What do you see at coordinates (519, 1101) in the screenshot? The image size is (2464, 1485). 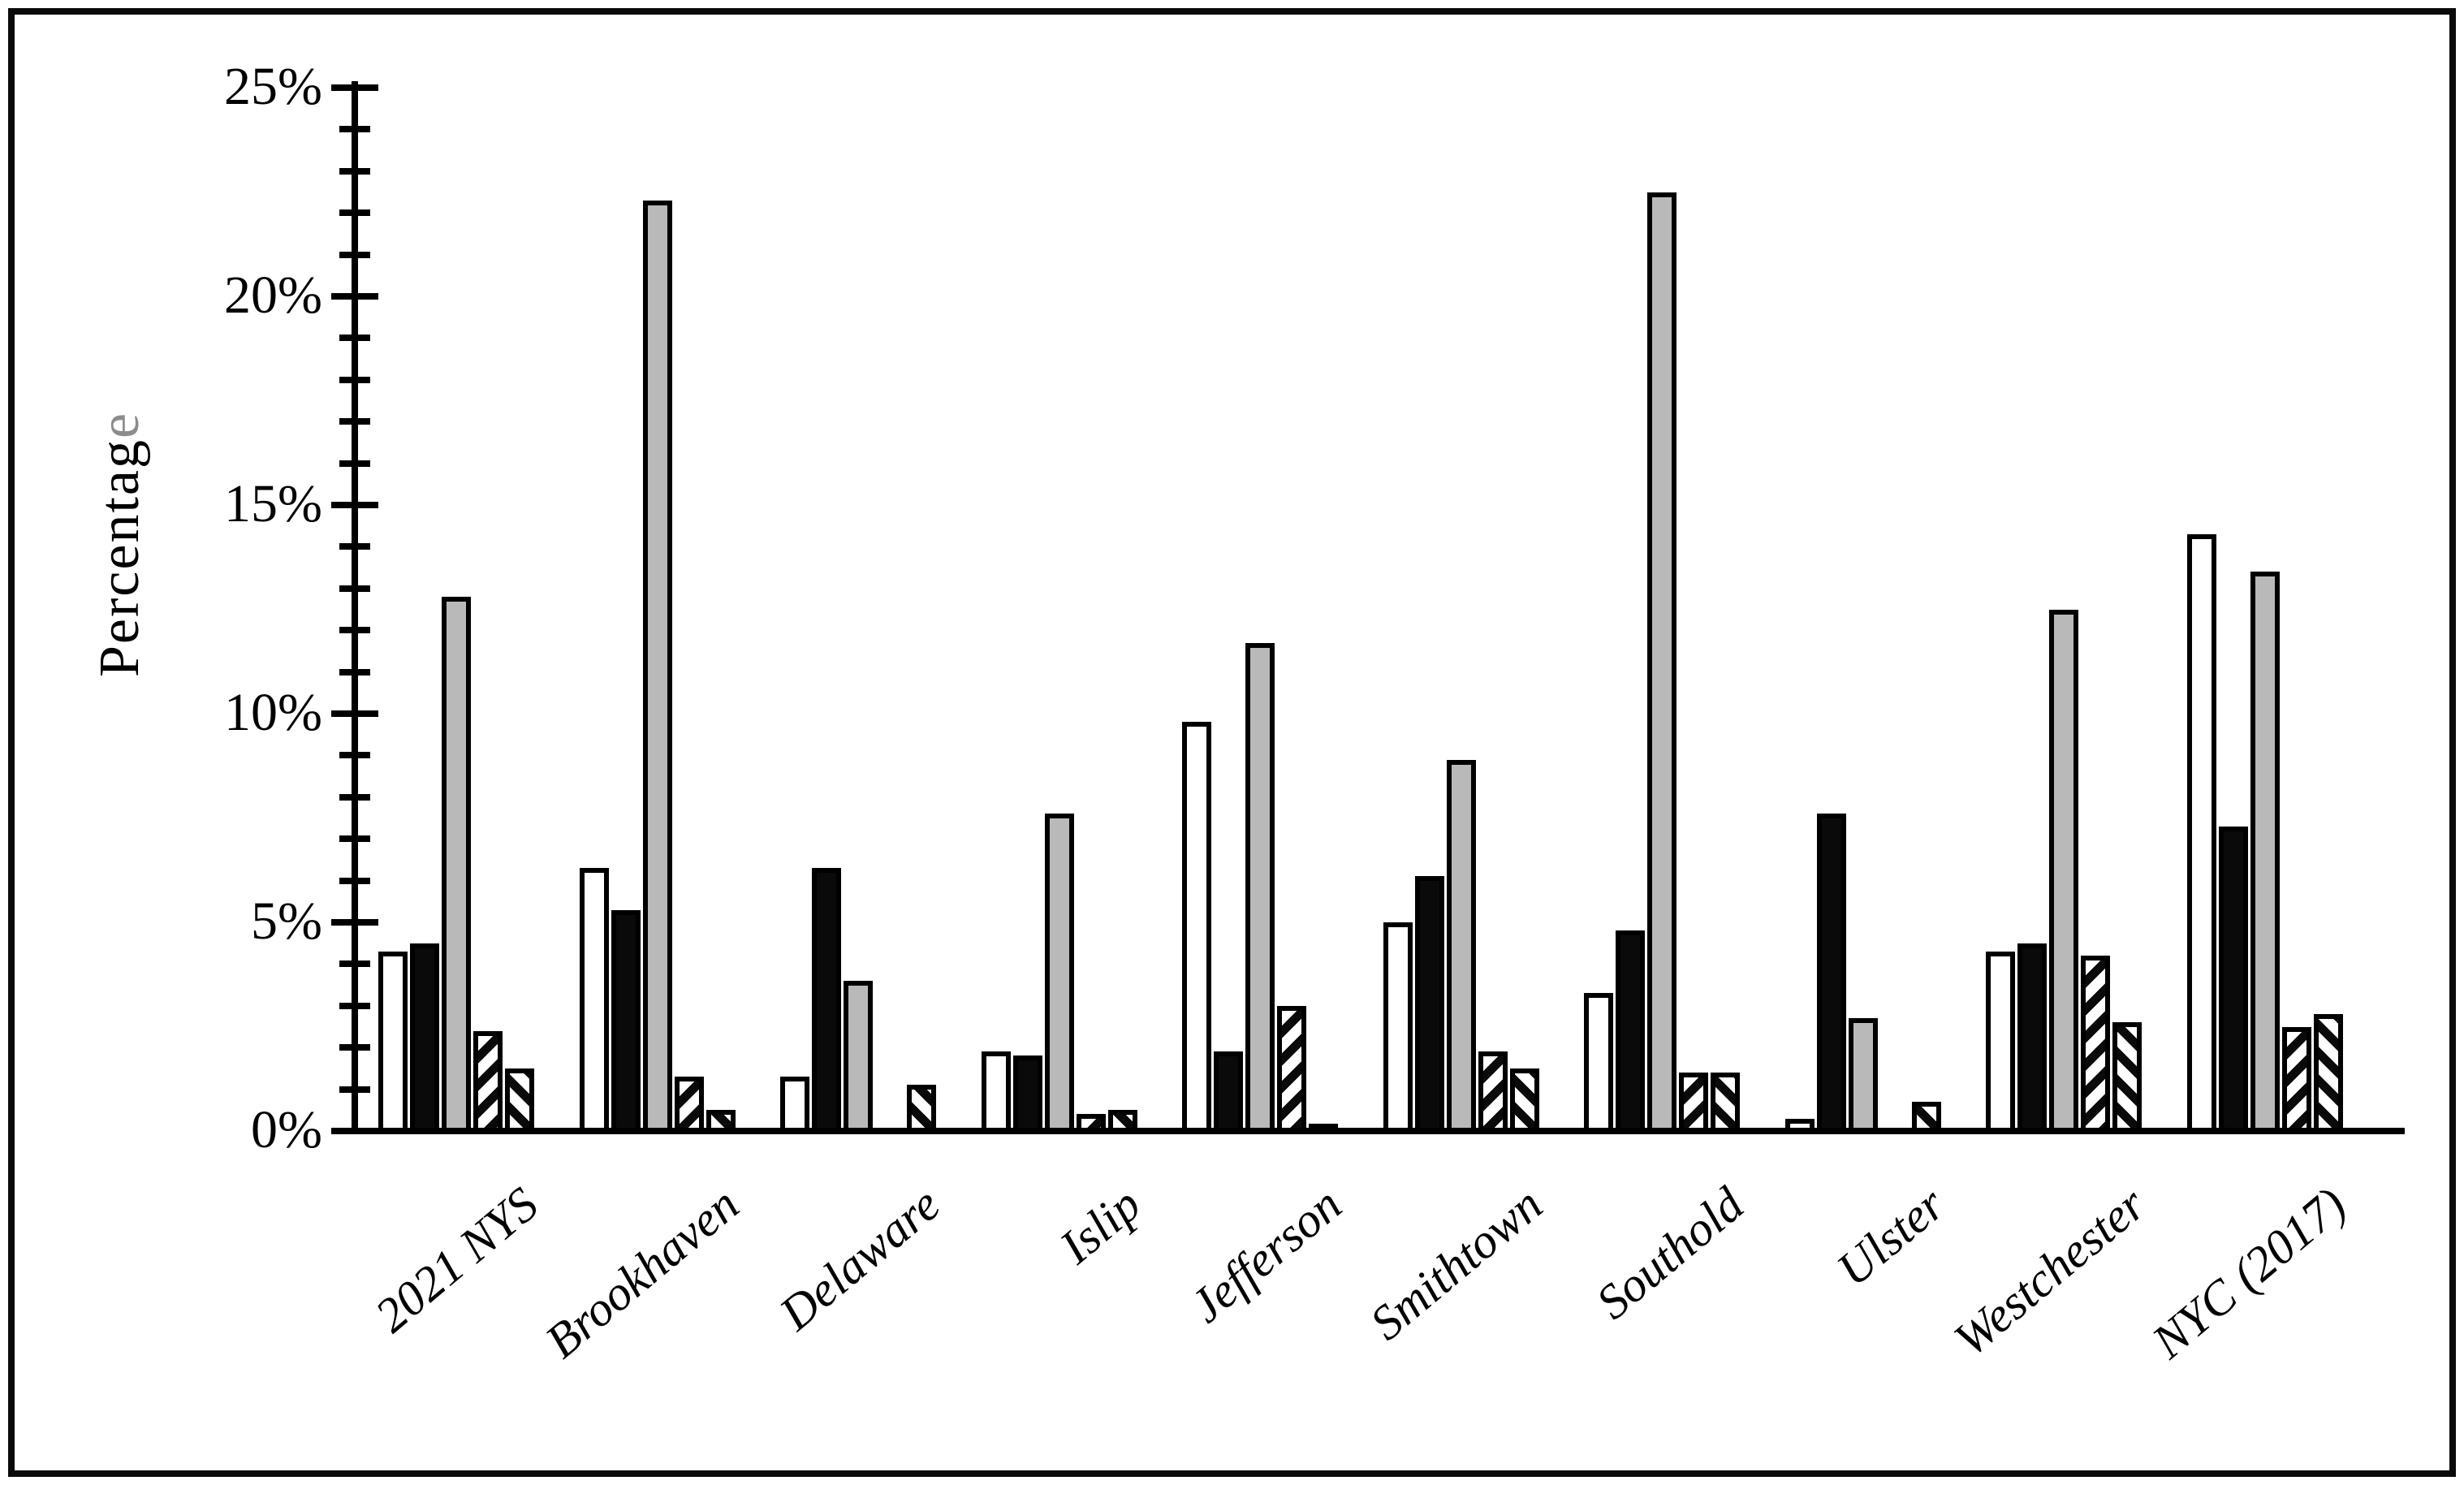 I see `bar-series-5-hatch-down-2021-nys` at bounding box center [519, 1101].